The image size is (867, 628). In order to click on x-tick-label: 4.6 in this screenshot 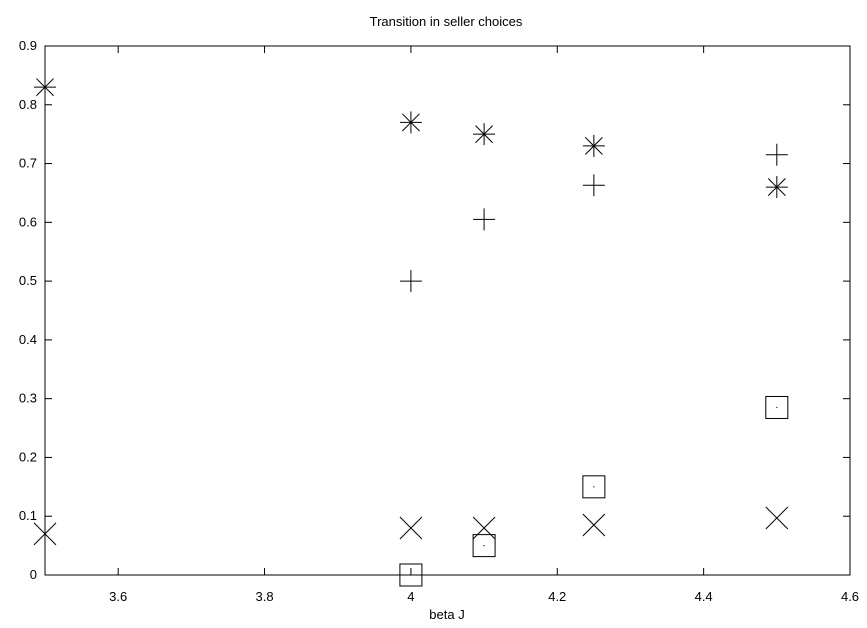, I will do `click(850, 596)`.